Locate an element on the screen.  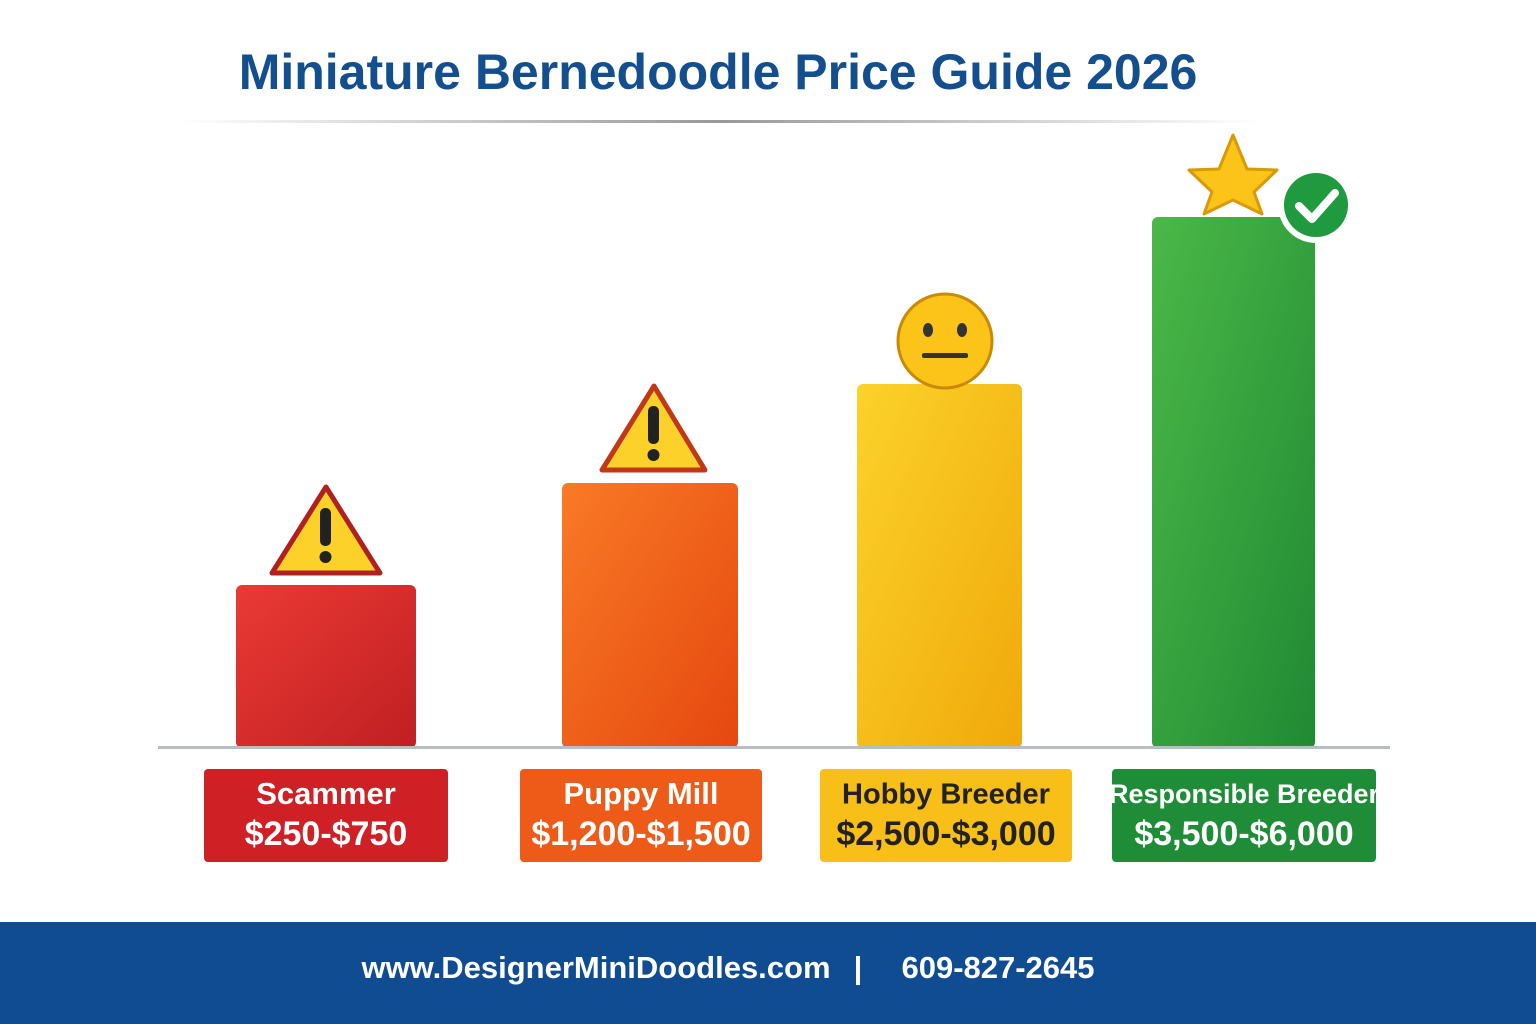
footer-phone: 609-827-2645 is located at coordinates (997, 967).